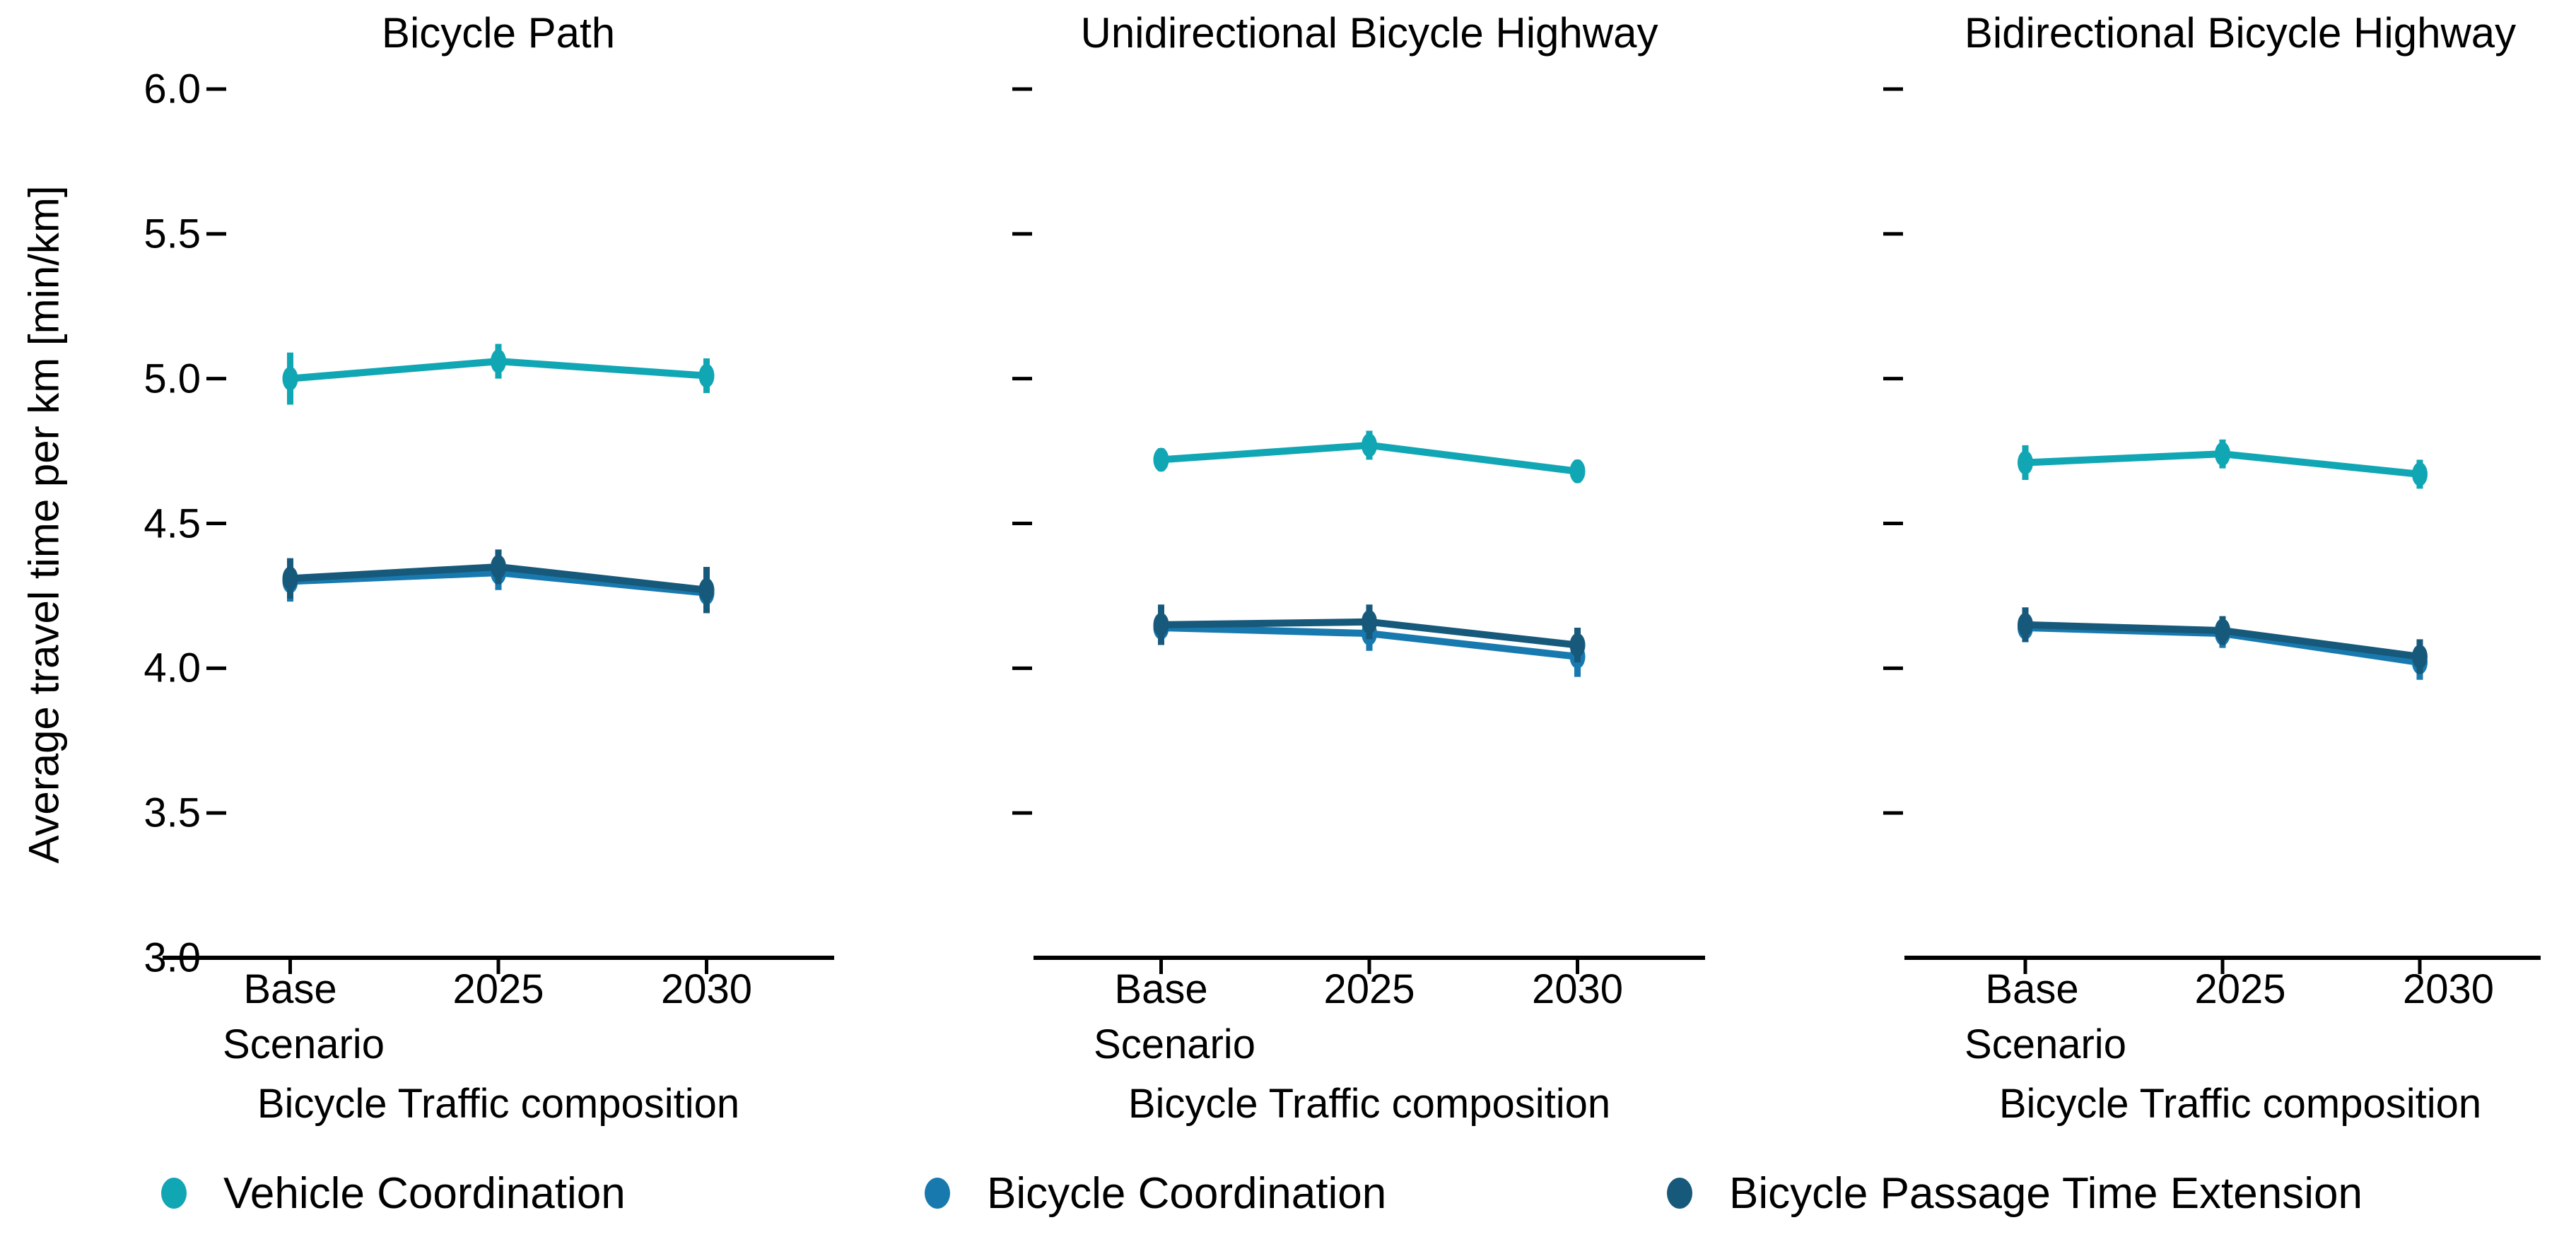  Describe the element at coordinates (424, 1193) in the screenshot. I see `legend-label: Vehicle Coordination` at that location.